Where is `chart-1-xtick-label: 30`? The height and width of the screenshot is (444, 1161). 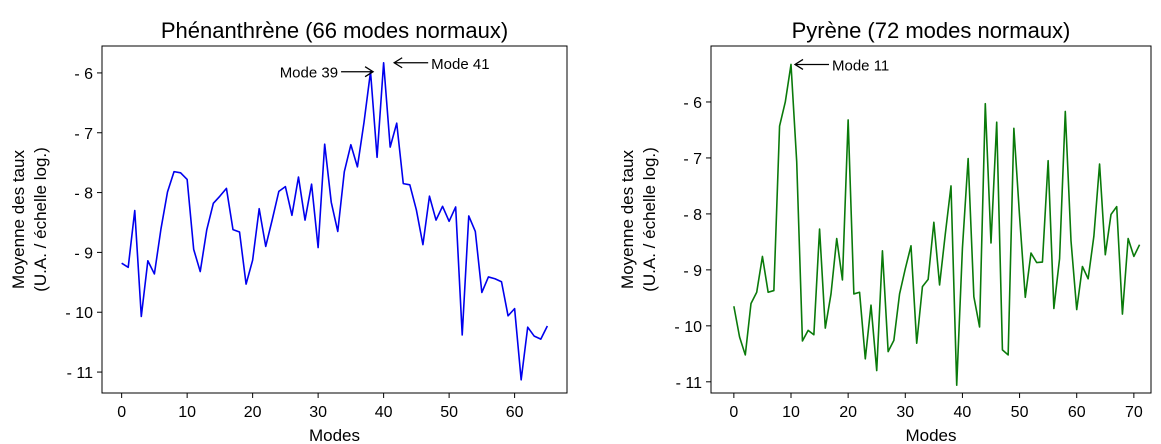 chart-1-xtick-label: 30 is located at coordinates (318, 412).